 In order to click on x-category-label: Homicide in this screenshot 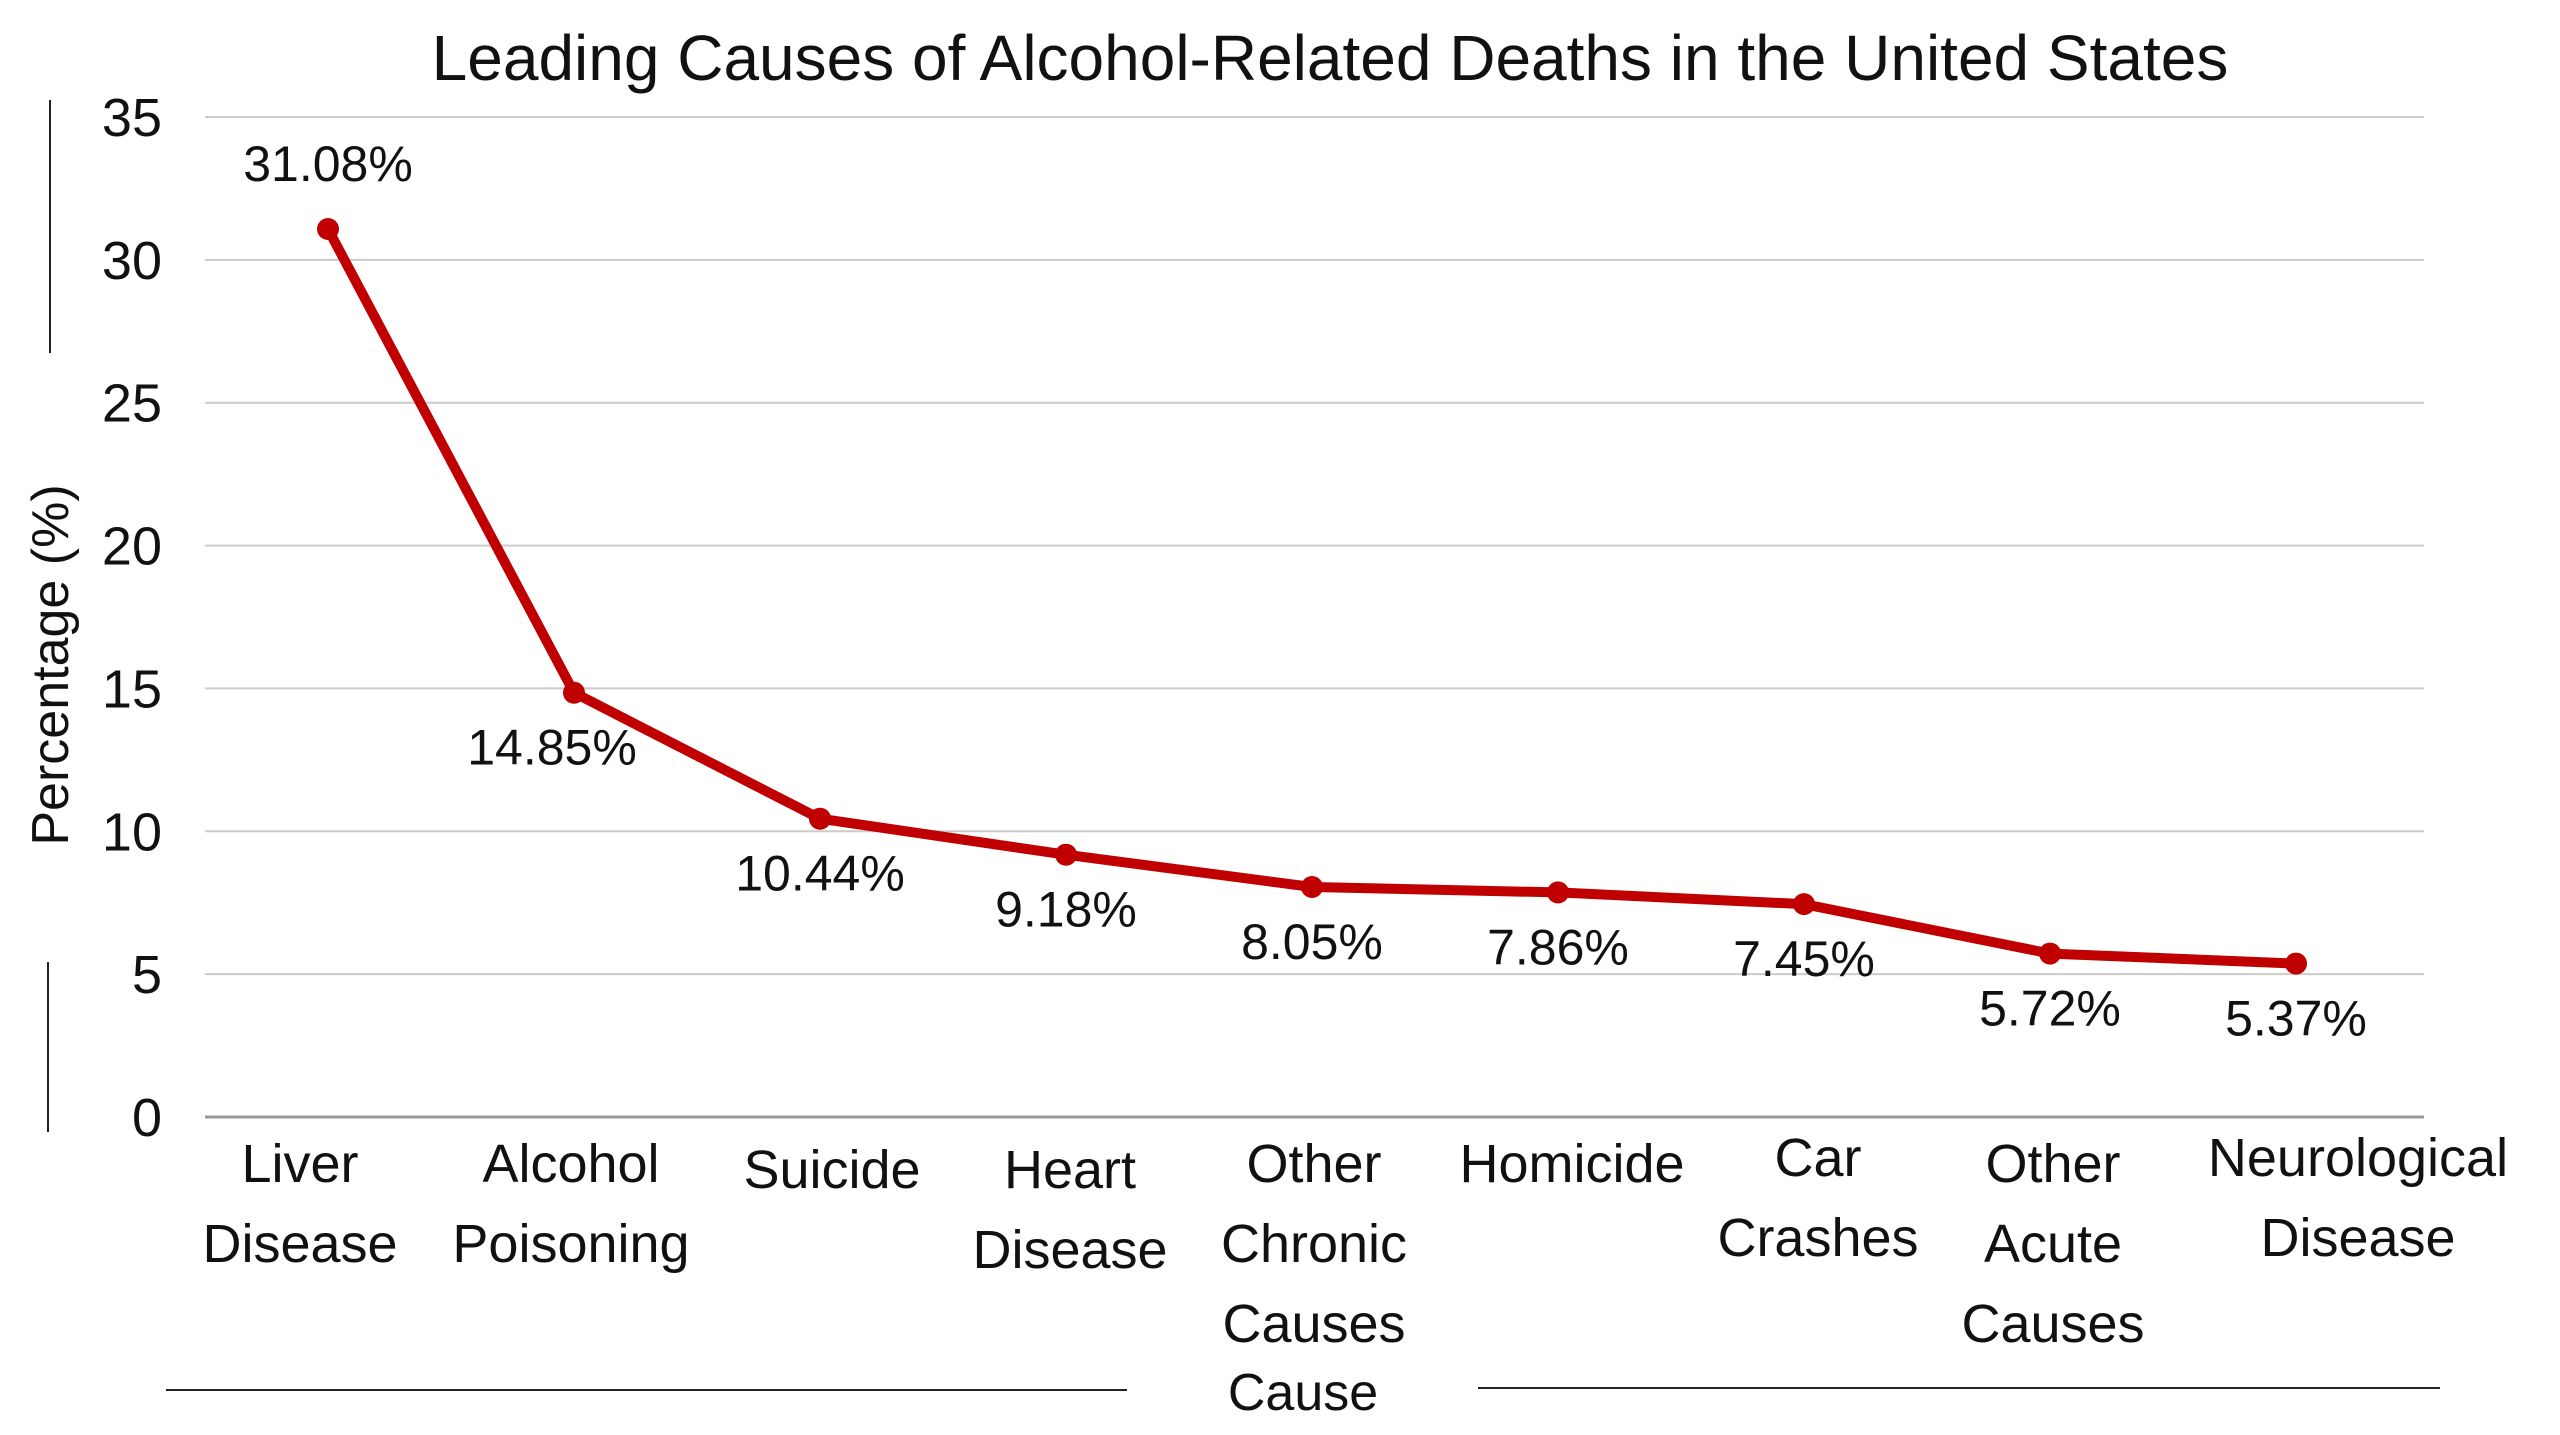, I will do `click(1571, 1164)`.